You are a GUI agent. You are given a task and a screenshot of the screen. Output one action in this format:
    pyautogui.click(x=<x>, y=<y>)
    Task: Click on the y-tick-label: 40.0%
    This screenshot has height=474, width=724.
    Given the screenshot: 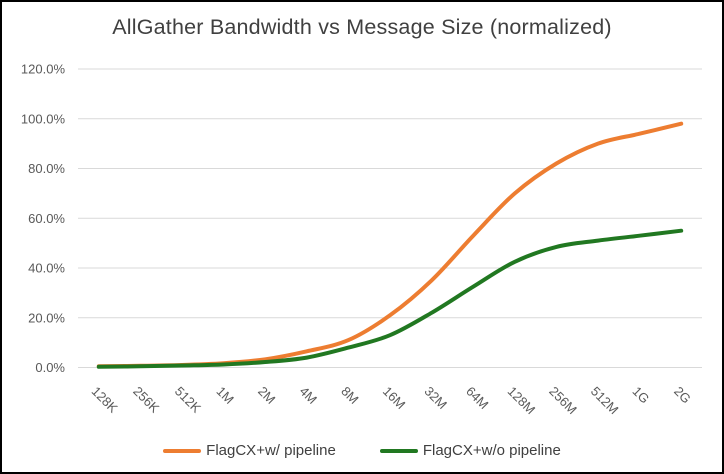 What is the action you would take?
    pyautogui.click(x=46, y=268)
    